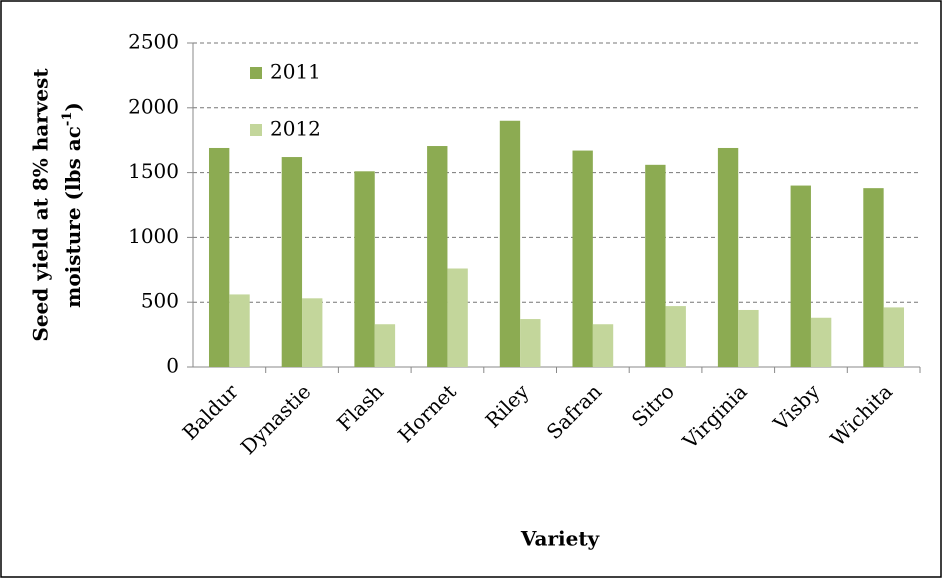  What do you see at coordinates (295, 129) in the screenshot?
I see `legend-label: 2012` at bounding box center [295, 129].